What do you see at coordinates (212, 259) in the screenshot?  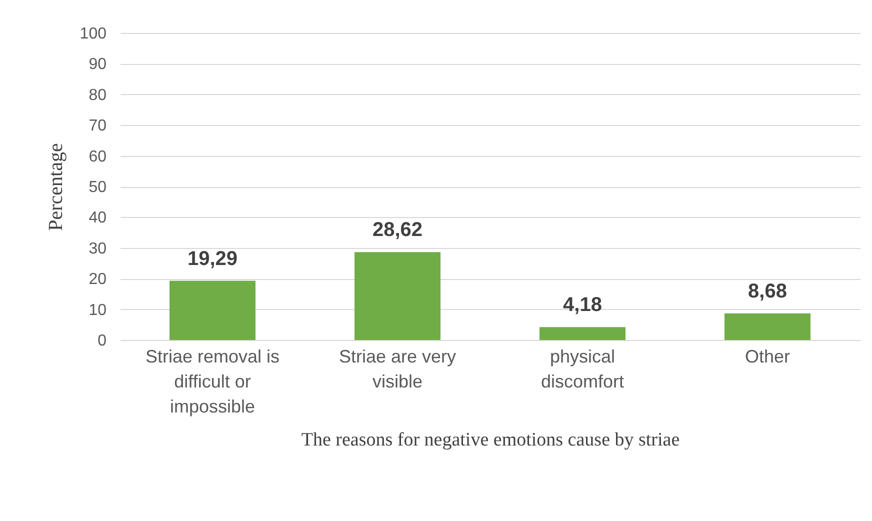 I see `data-label: 19,29` at bounding box center [212, 259].